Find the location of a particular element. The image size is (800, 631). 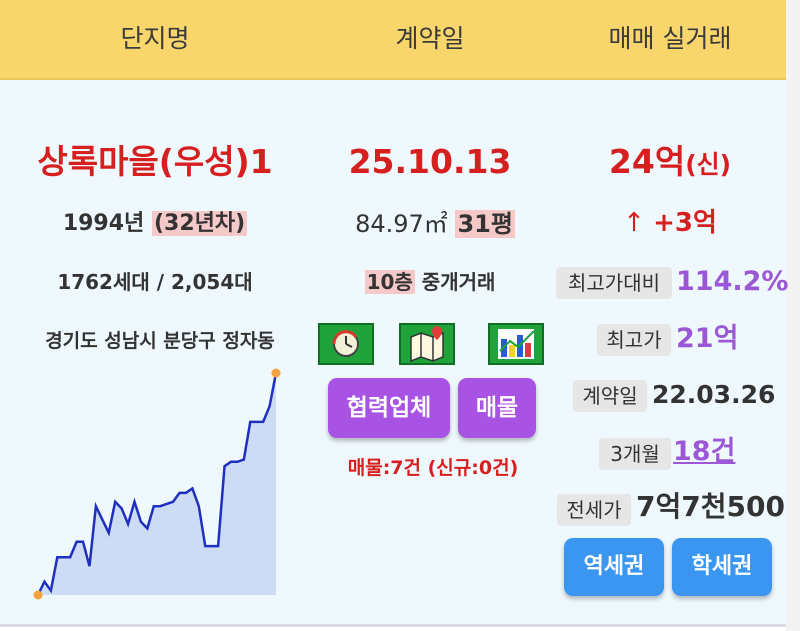

header-trade-price: 매매 실거래 is located at coordinates (670, 38).